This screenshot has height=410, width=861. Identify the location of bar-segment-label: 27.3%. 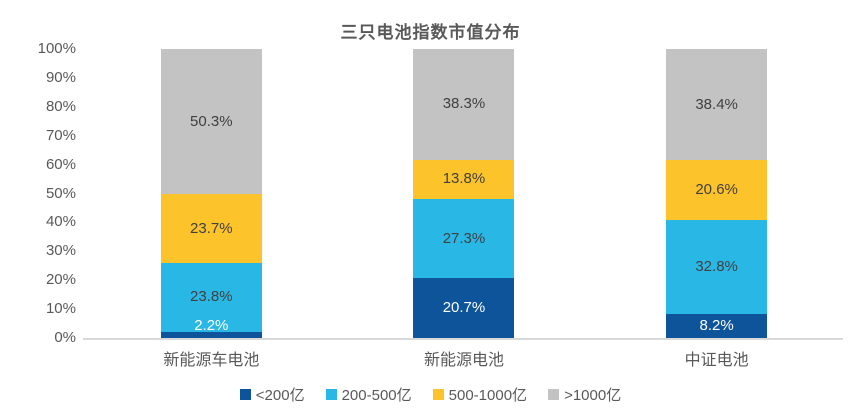
(464, 238).